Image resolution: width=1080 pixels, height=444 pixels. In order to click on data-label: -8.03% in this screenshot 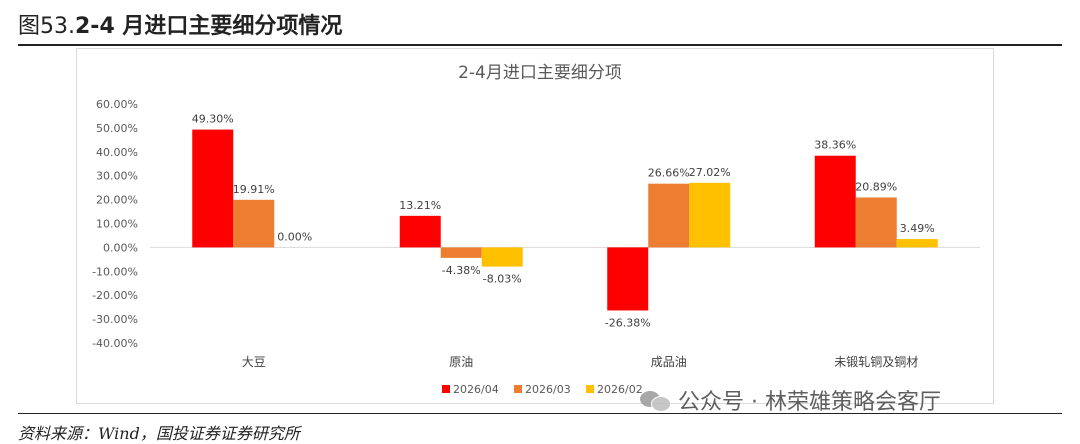, I will do `click(502, 279)`.